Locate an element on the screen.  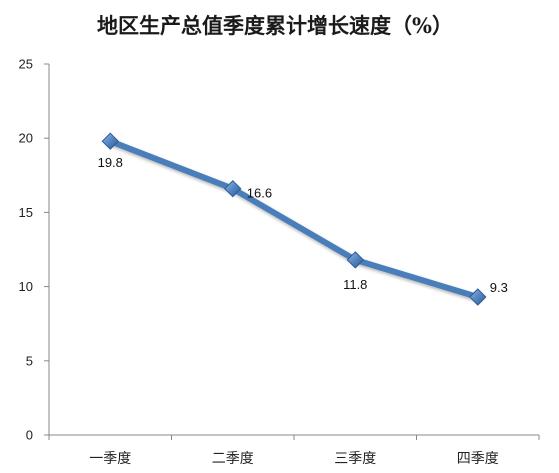
x-category-label: 四季度 is located at coordinates (478, 459).